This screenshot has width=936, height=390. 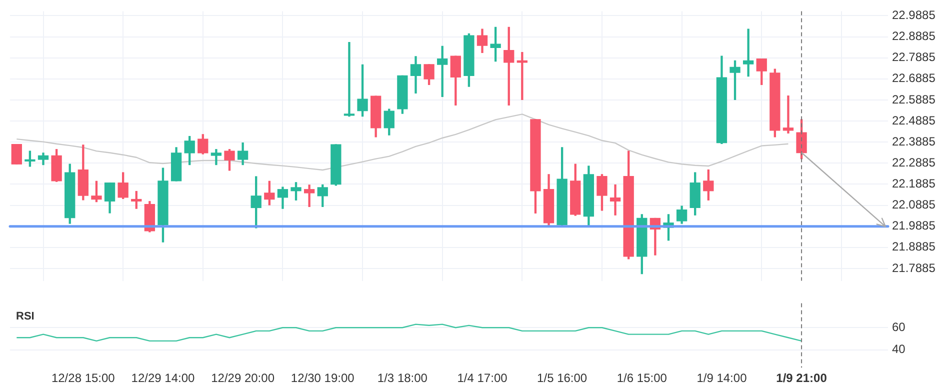 What do you see at coordinates (642, 378) in the screenshot?
I see `x-tick-label: 1/6 15:00` at bounding box center [642, 378].